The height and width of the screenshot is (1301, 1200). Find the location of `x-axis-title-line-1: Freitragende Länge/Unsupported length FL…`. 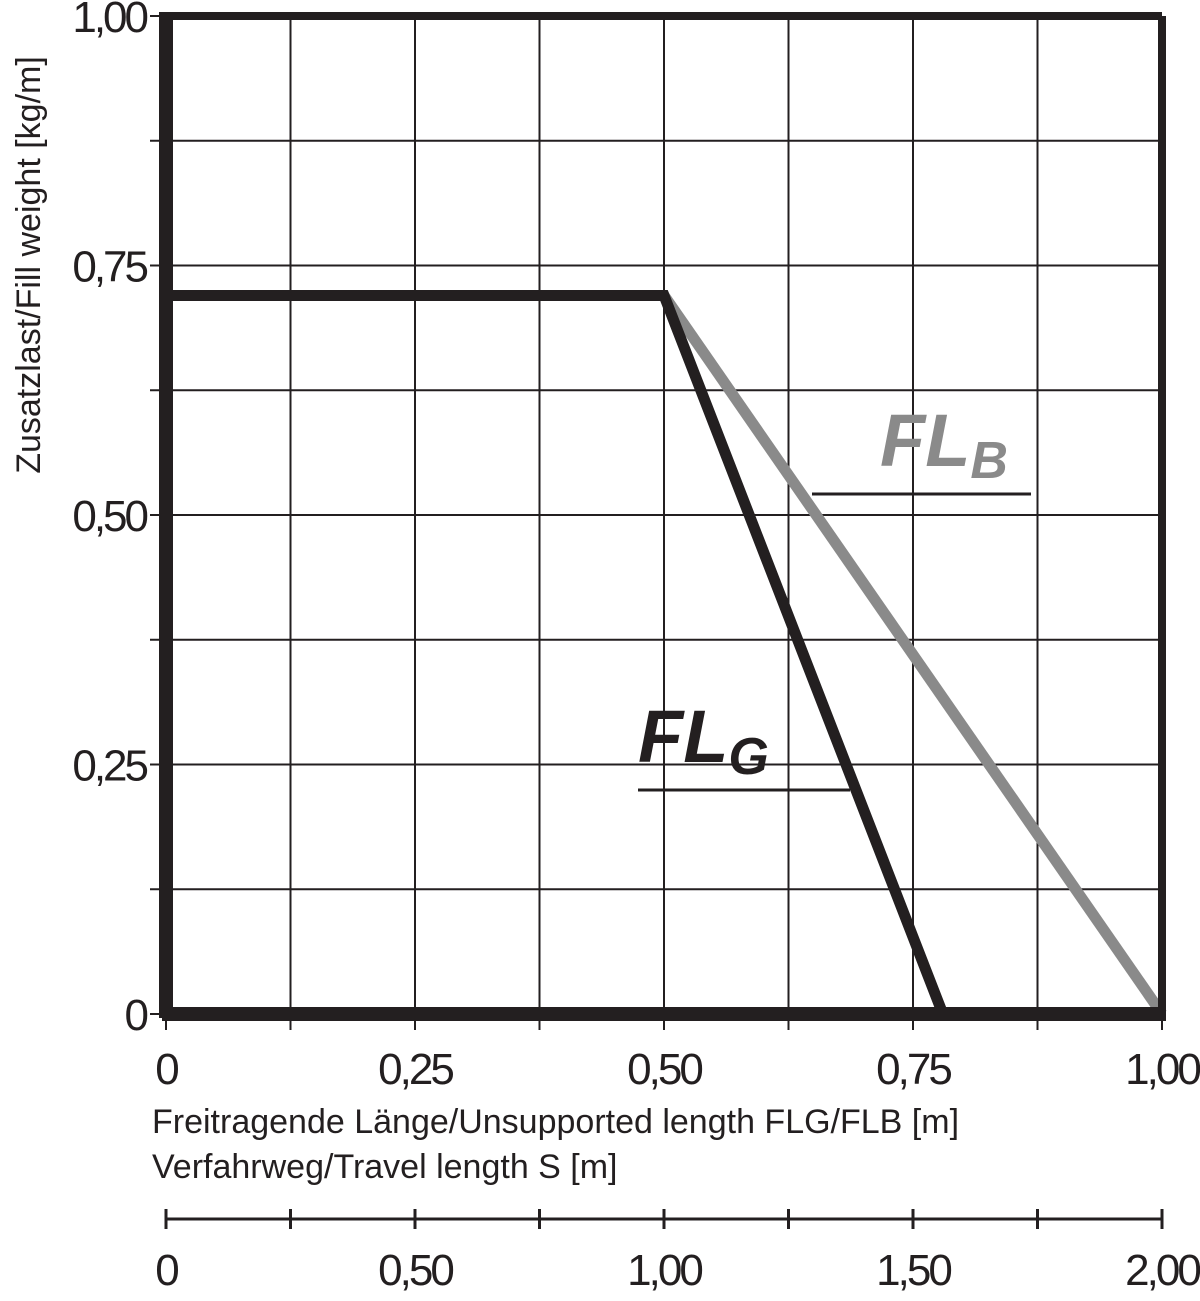

x-axis-title-line-1: Freitragende Länge/Unsupported length FL… is located at coordinates (555, 1122).